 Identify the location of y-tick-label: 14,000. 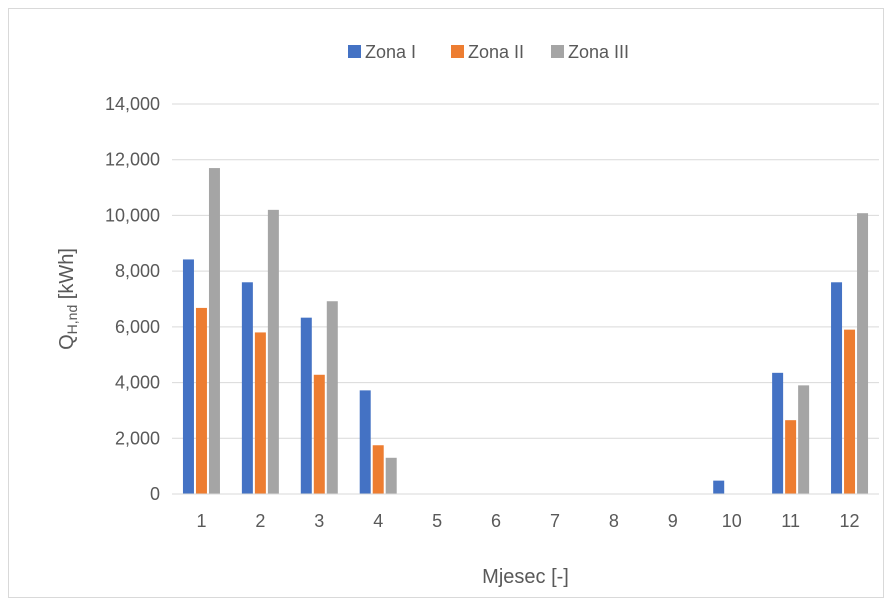
(132, 104).